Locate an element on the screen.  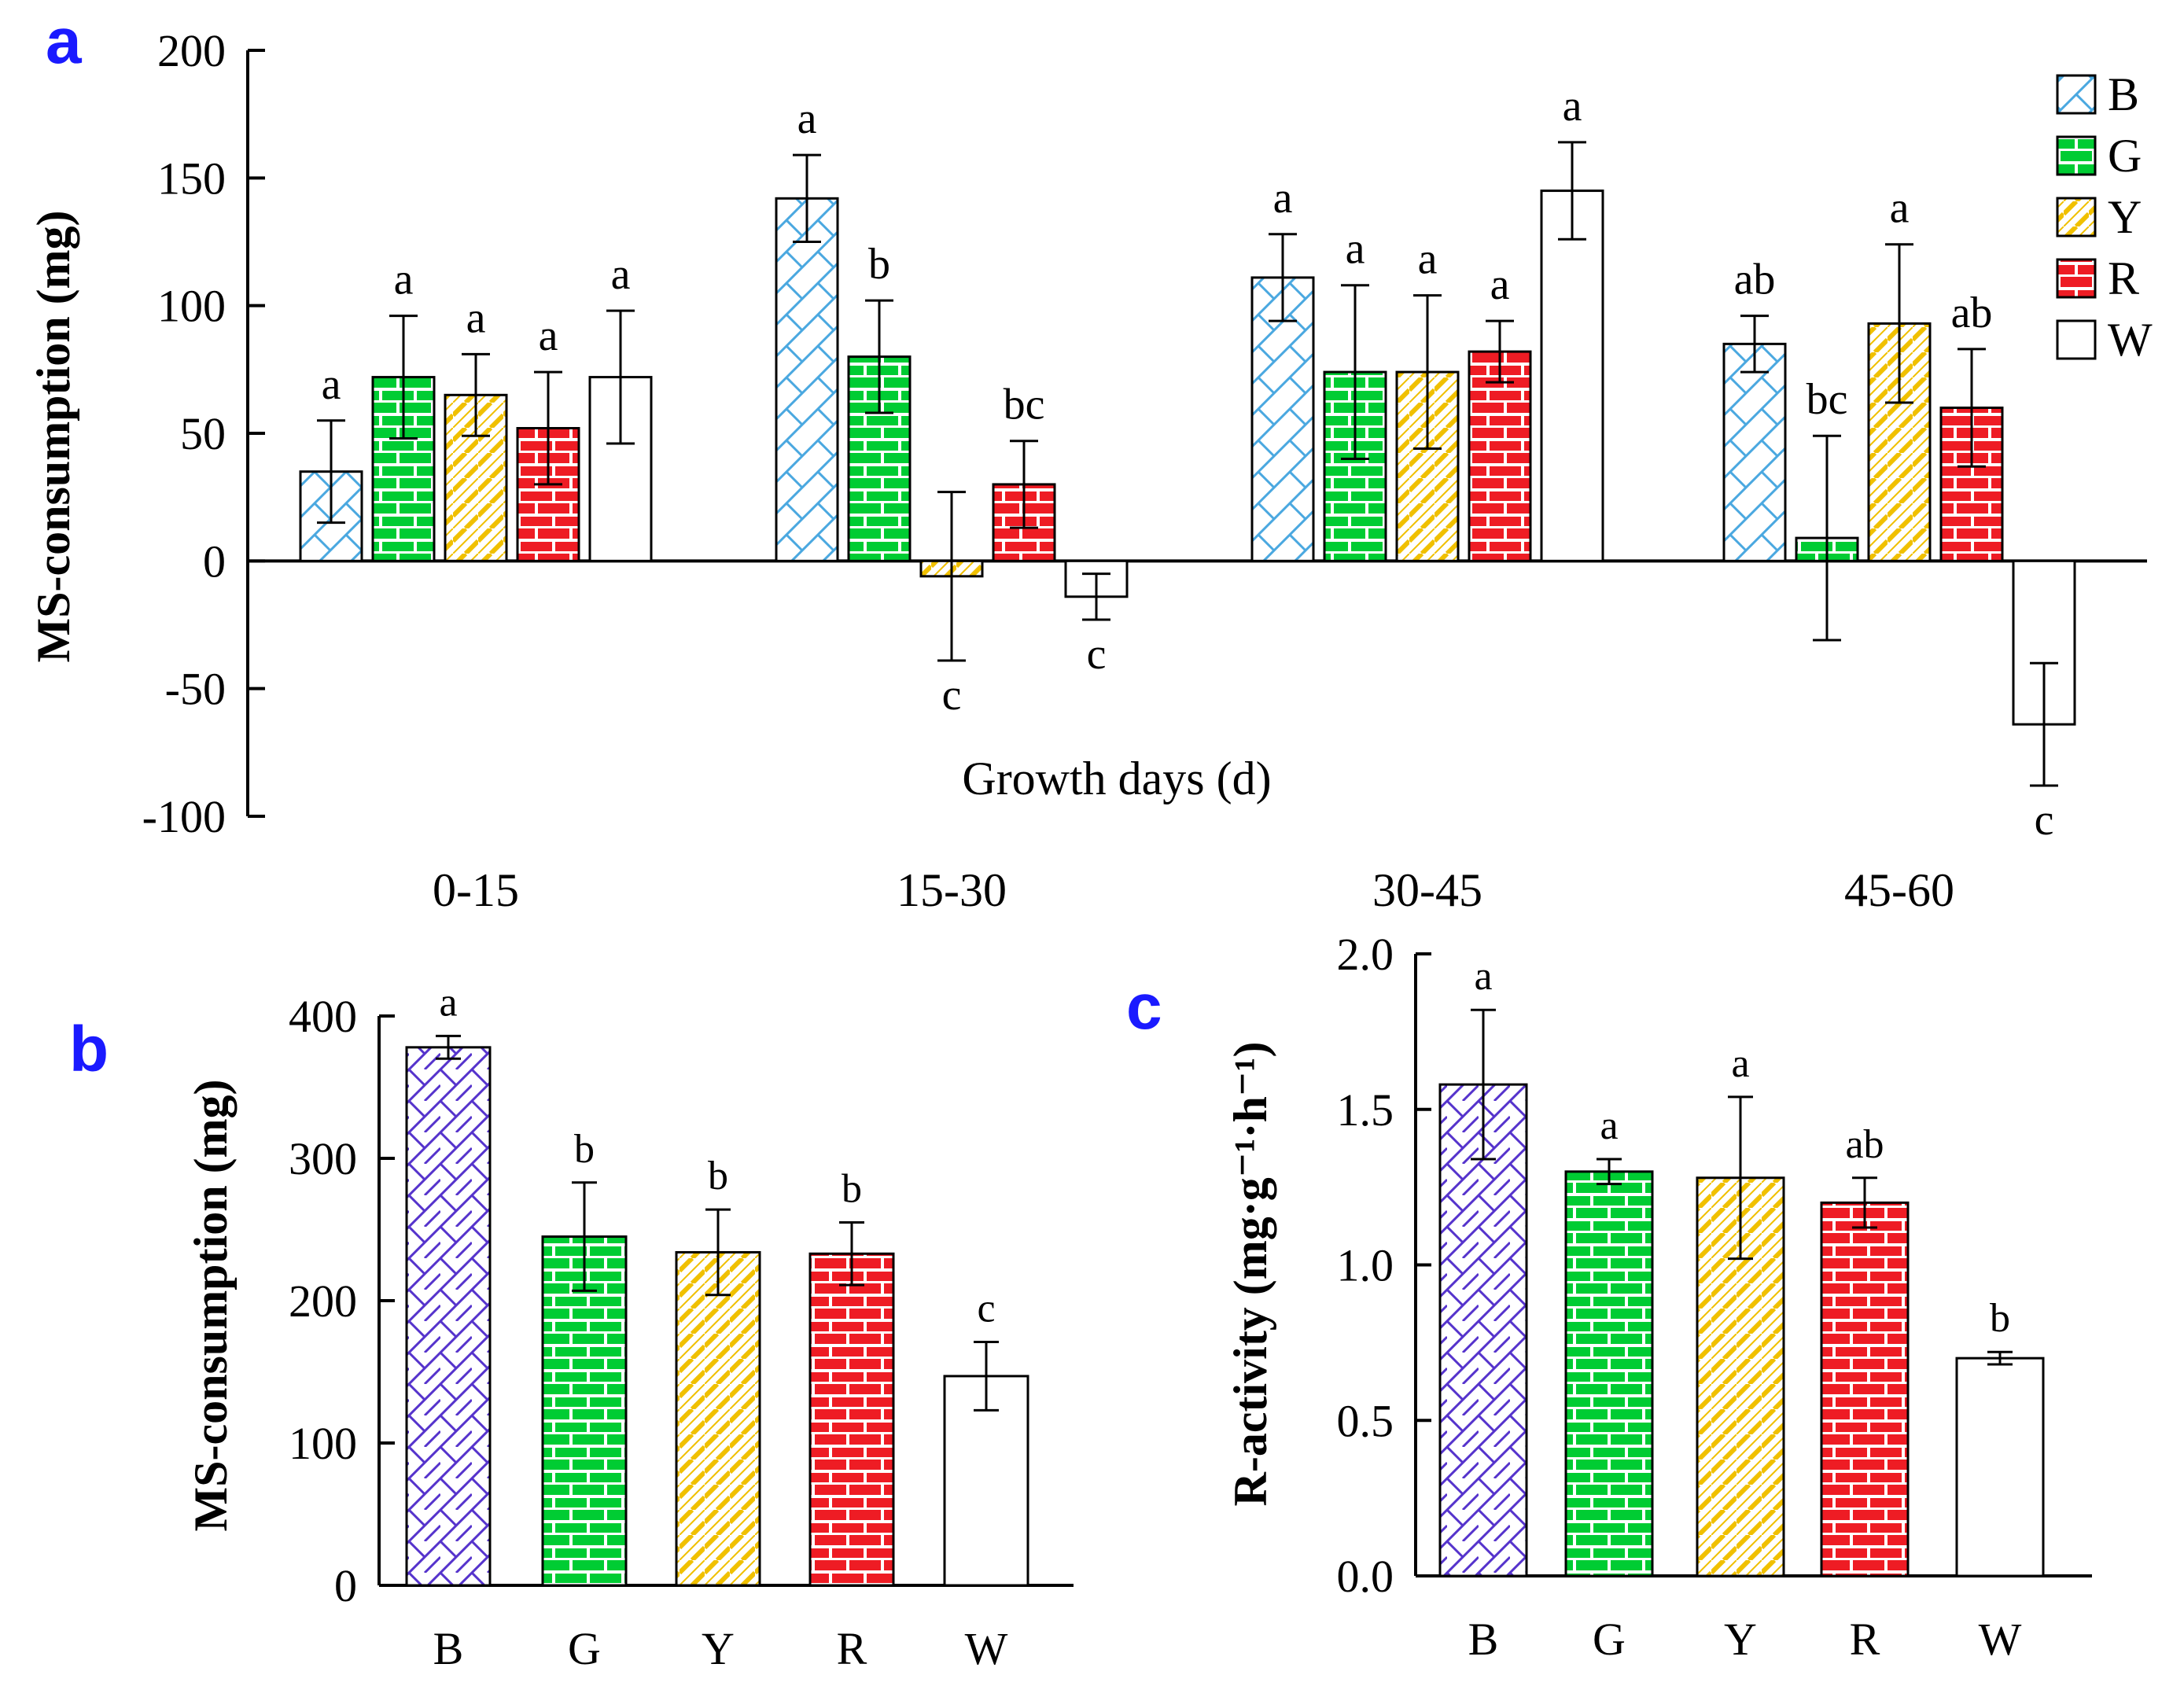
x-tick-label: W is located at coordinates (986, 1648).